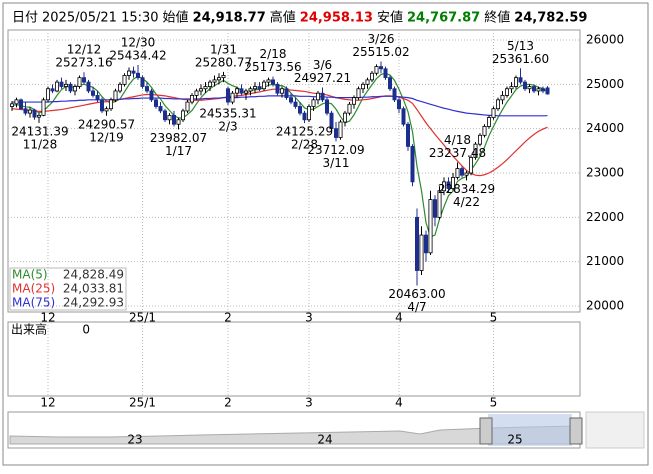  What do you see at coordinates (229, 18) in the screenshot?
I see `header-text: 24,918.77` at bounding box center [229, 18].